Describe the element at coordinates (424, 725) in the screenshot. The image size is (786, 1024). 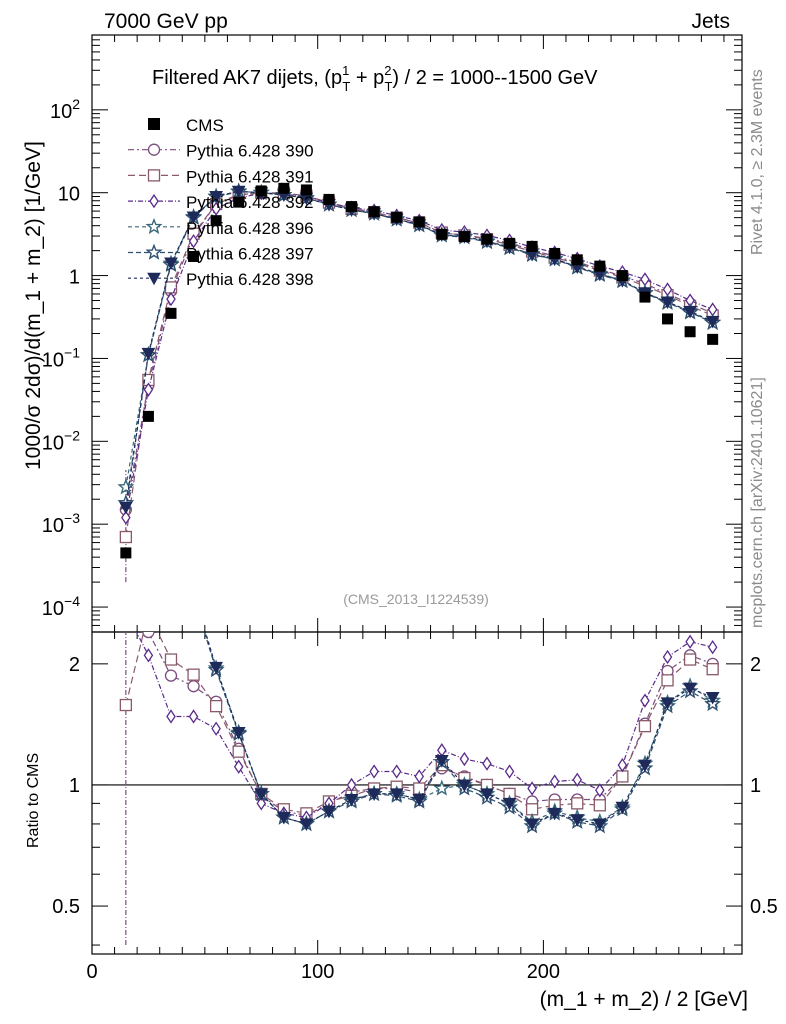
I see `ratio-series-line` at that location.